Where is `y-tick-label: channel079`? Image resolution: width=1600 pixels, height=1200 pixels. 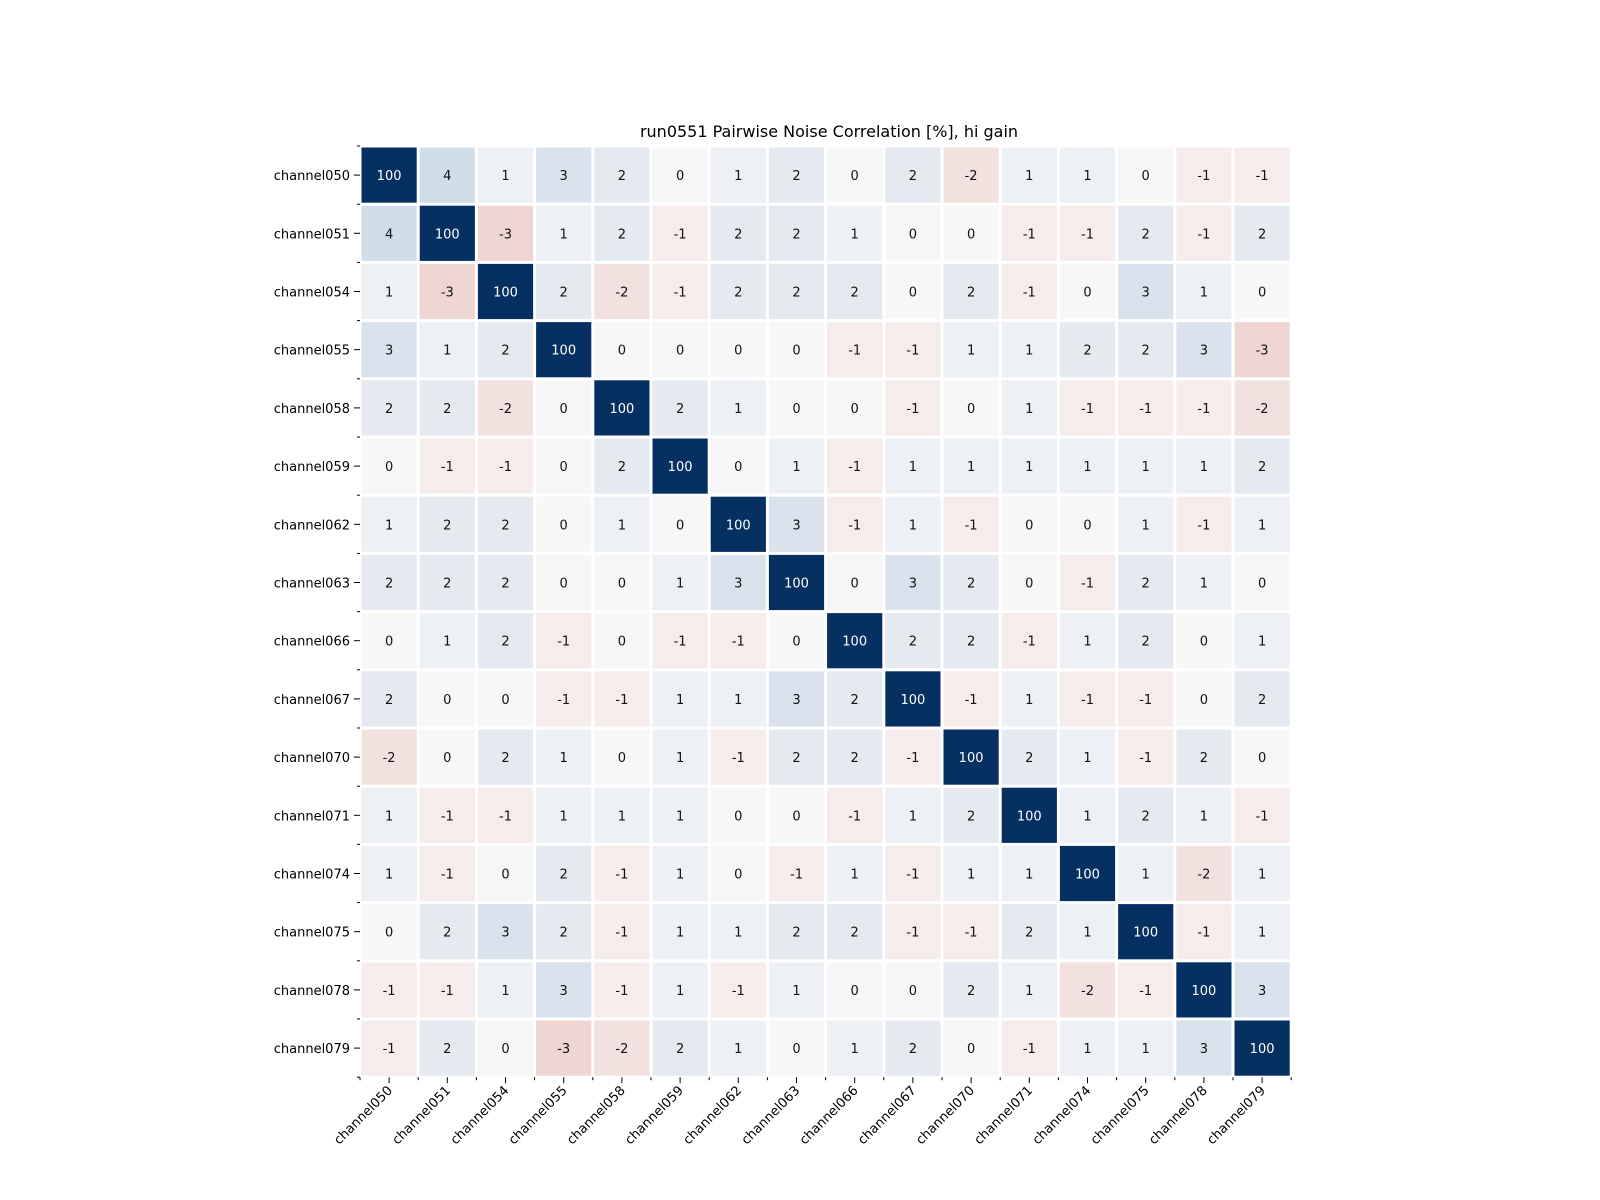
y-tick-label: channel079 is located at coordinates (312, 1049).